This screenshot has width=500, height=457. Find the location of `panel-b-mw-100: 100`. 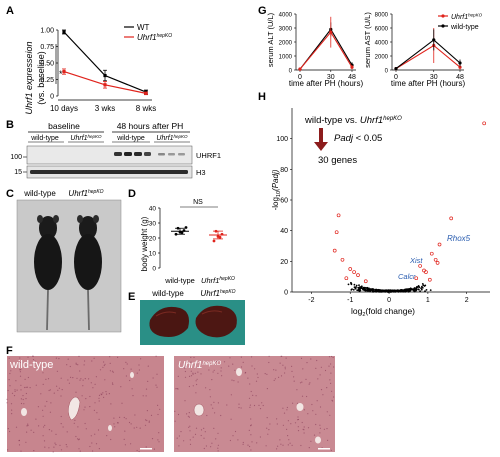

panel-b-mw-100: 100 is located at coordinates (16, 157).